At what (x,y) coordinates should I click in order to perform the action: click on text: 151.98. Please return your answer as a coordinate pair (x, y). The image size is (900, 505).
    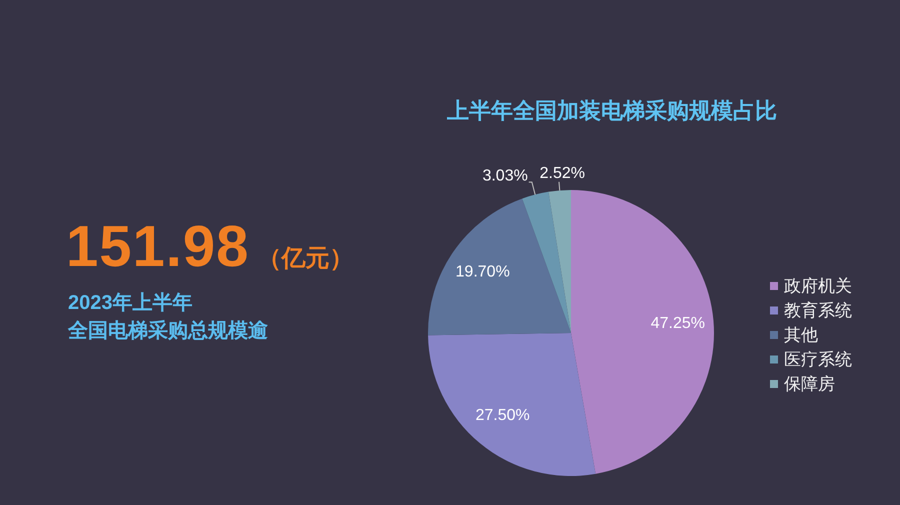
    Looking at the image, I should click on (158, 246).